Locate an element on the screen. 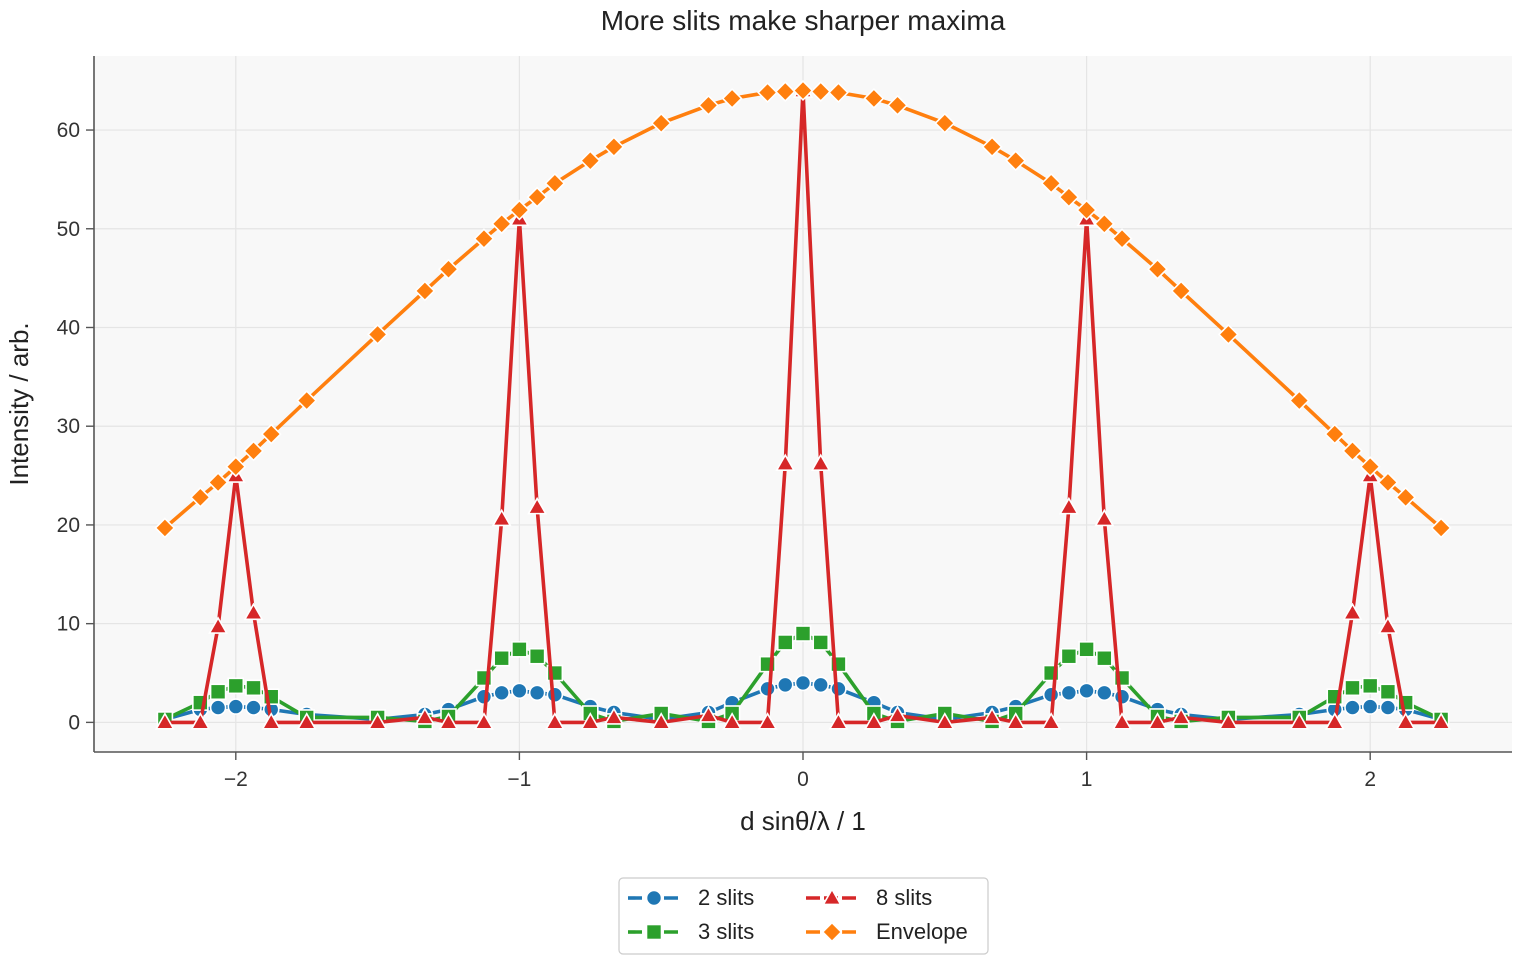 This screenshot has height=965, width=1520. x-tick-label: −2 is located at coordinates (236, 779).